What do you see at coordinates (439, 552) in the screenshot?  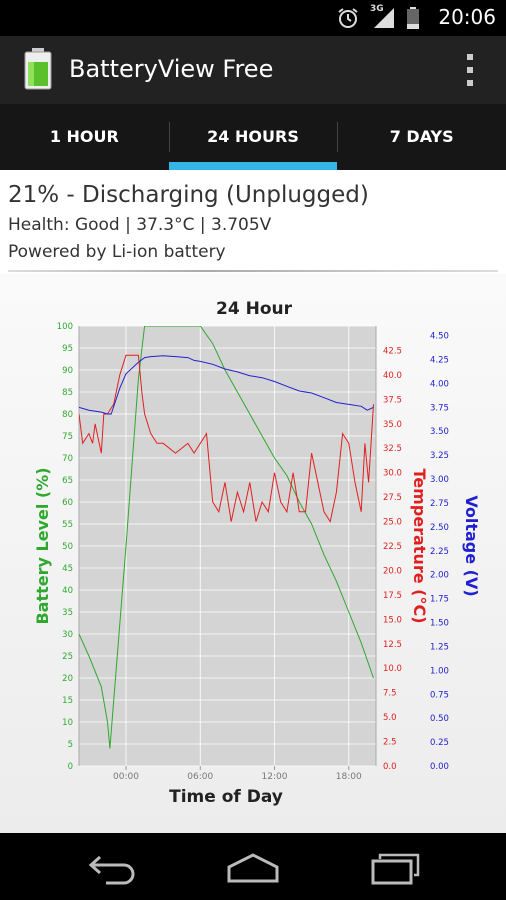 I see `y-tick-label-2: 2.25` at bounding box center [439, 552].